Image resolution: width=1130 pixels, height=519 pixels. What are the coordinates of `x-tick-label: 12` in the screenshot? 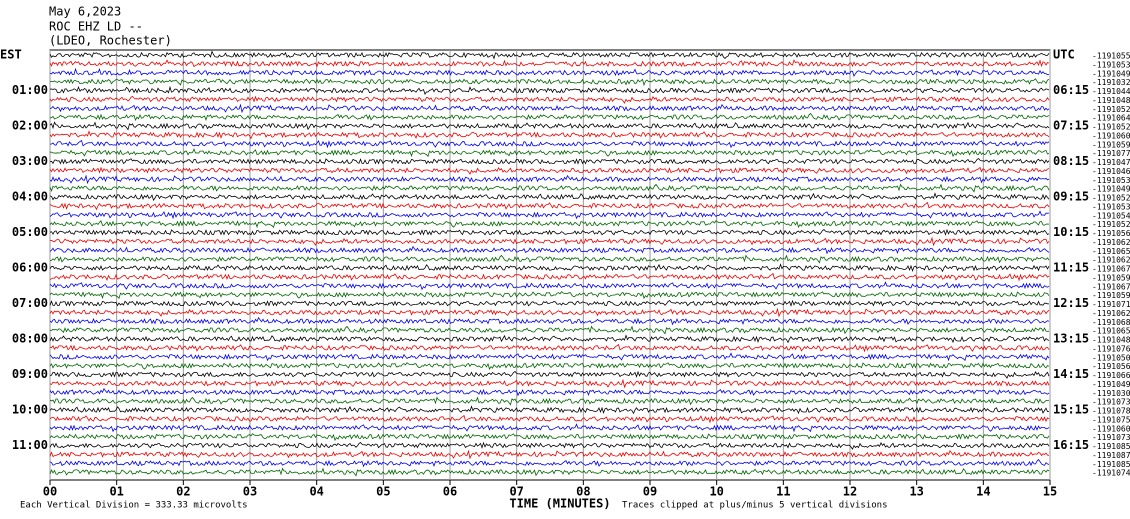 It's located at (850, 492).